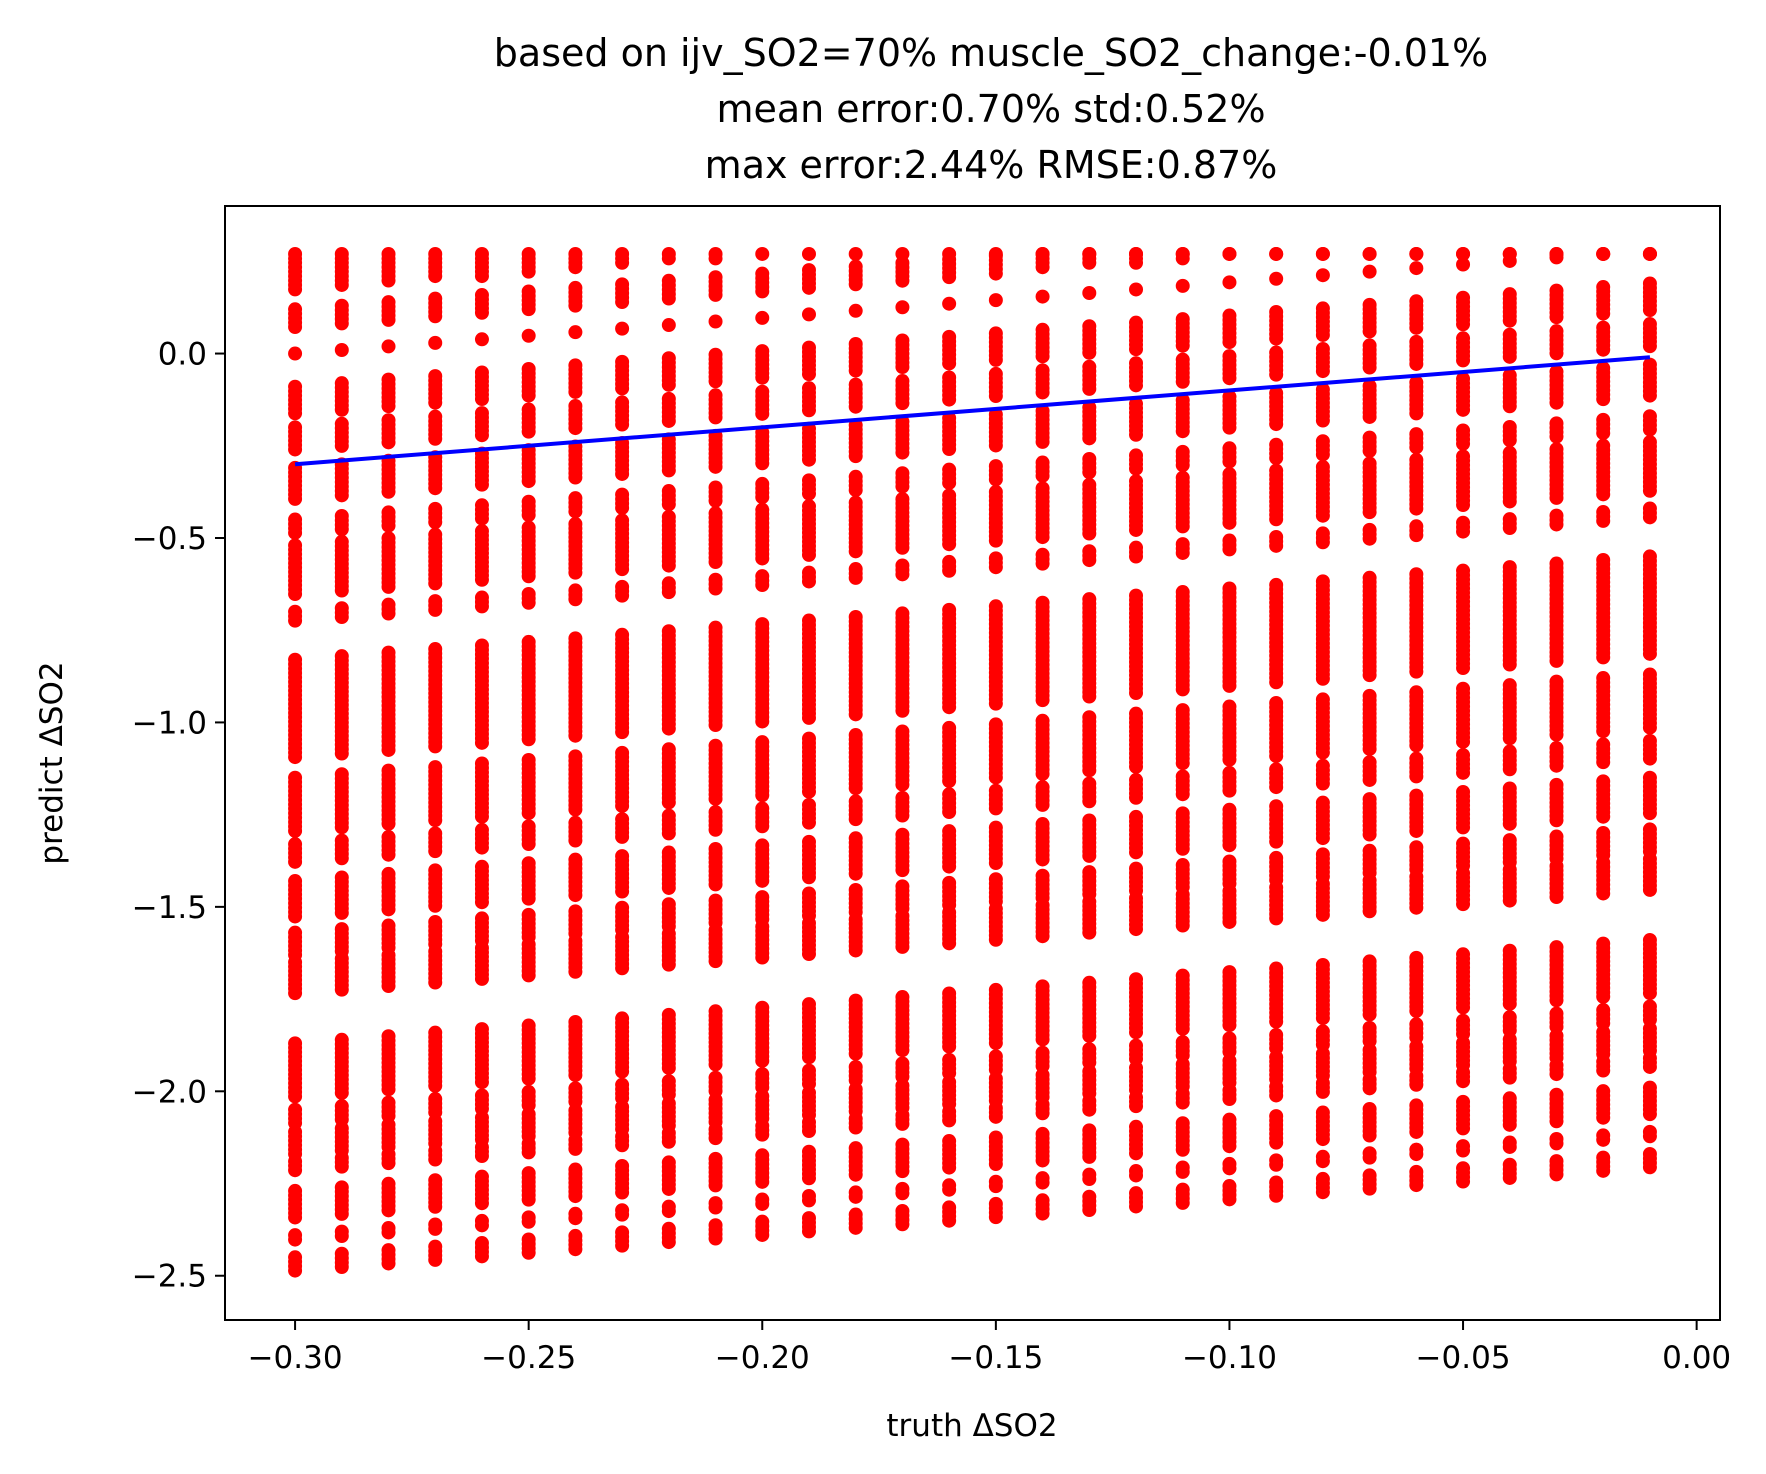  I want to click on y-tick-label: 0.0, so click(182, 355).